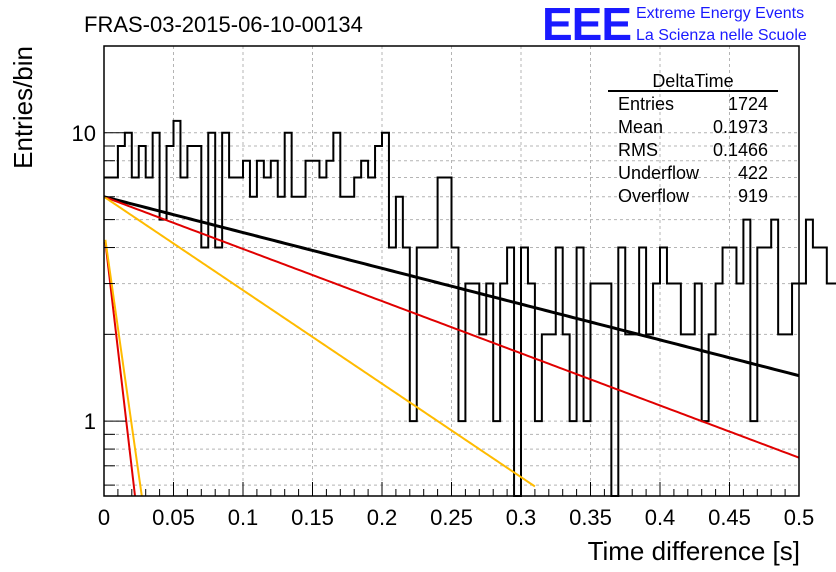 This screenshot has width=836, height=572. Describe the element at coordinates (451, 517) in the screenshot. I see `x-tick-label-5: 0.25` at that location.